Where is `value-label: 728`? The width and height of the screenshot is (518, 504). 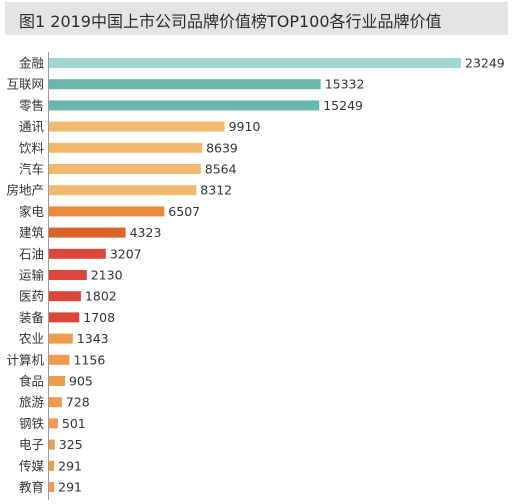
value-label: 728 is located at coordinates (78, 402).